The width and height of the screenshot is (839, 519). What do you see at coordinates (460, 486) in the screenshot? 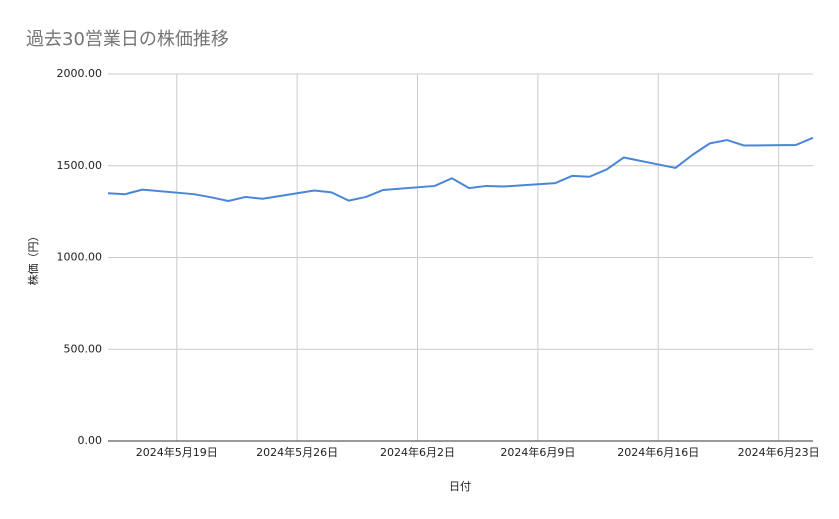
I see `x-axis-label: 日付` at bounding box center [460, 486].